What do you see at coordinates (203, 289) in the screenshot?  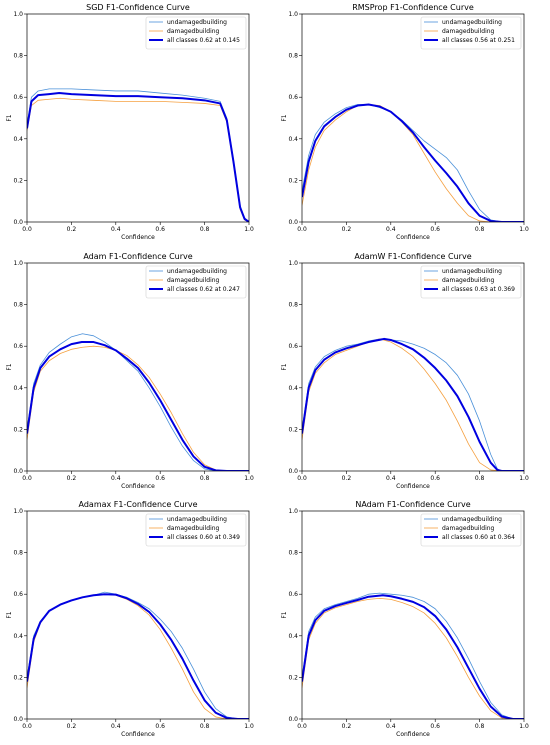 I see `legend-label: all classes 0.62 at 0.247` at bounding box center [203, 289].